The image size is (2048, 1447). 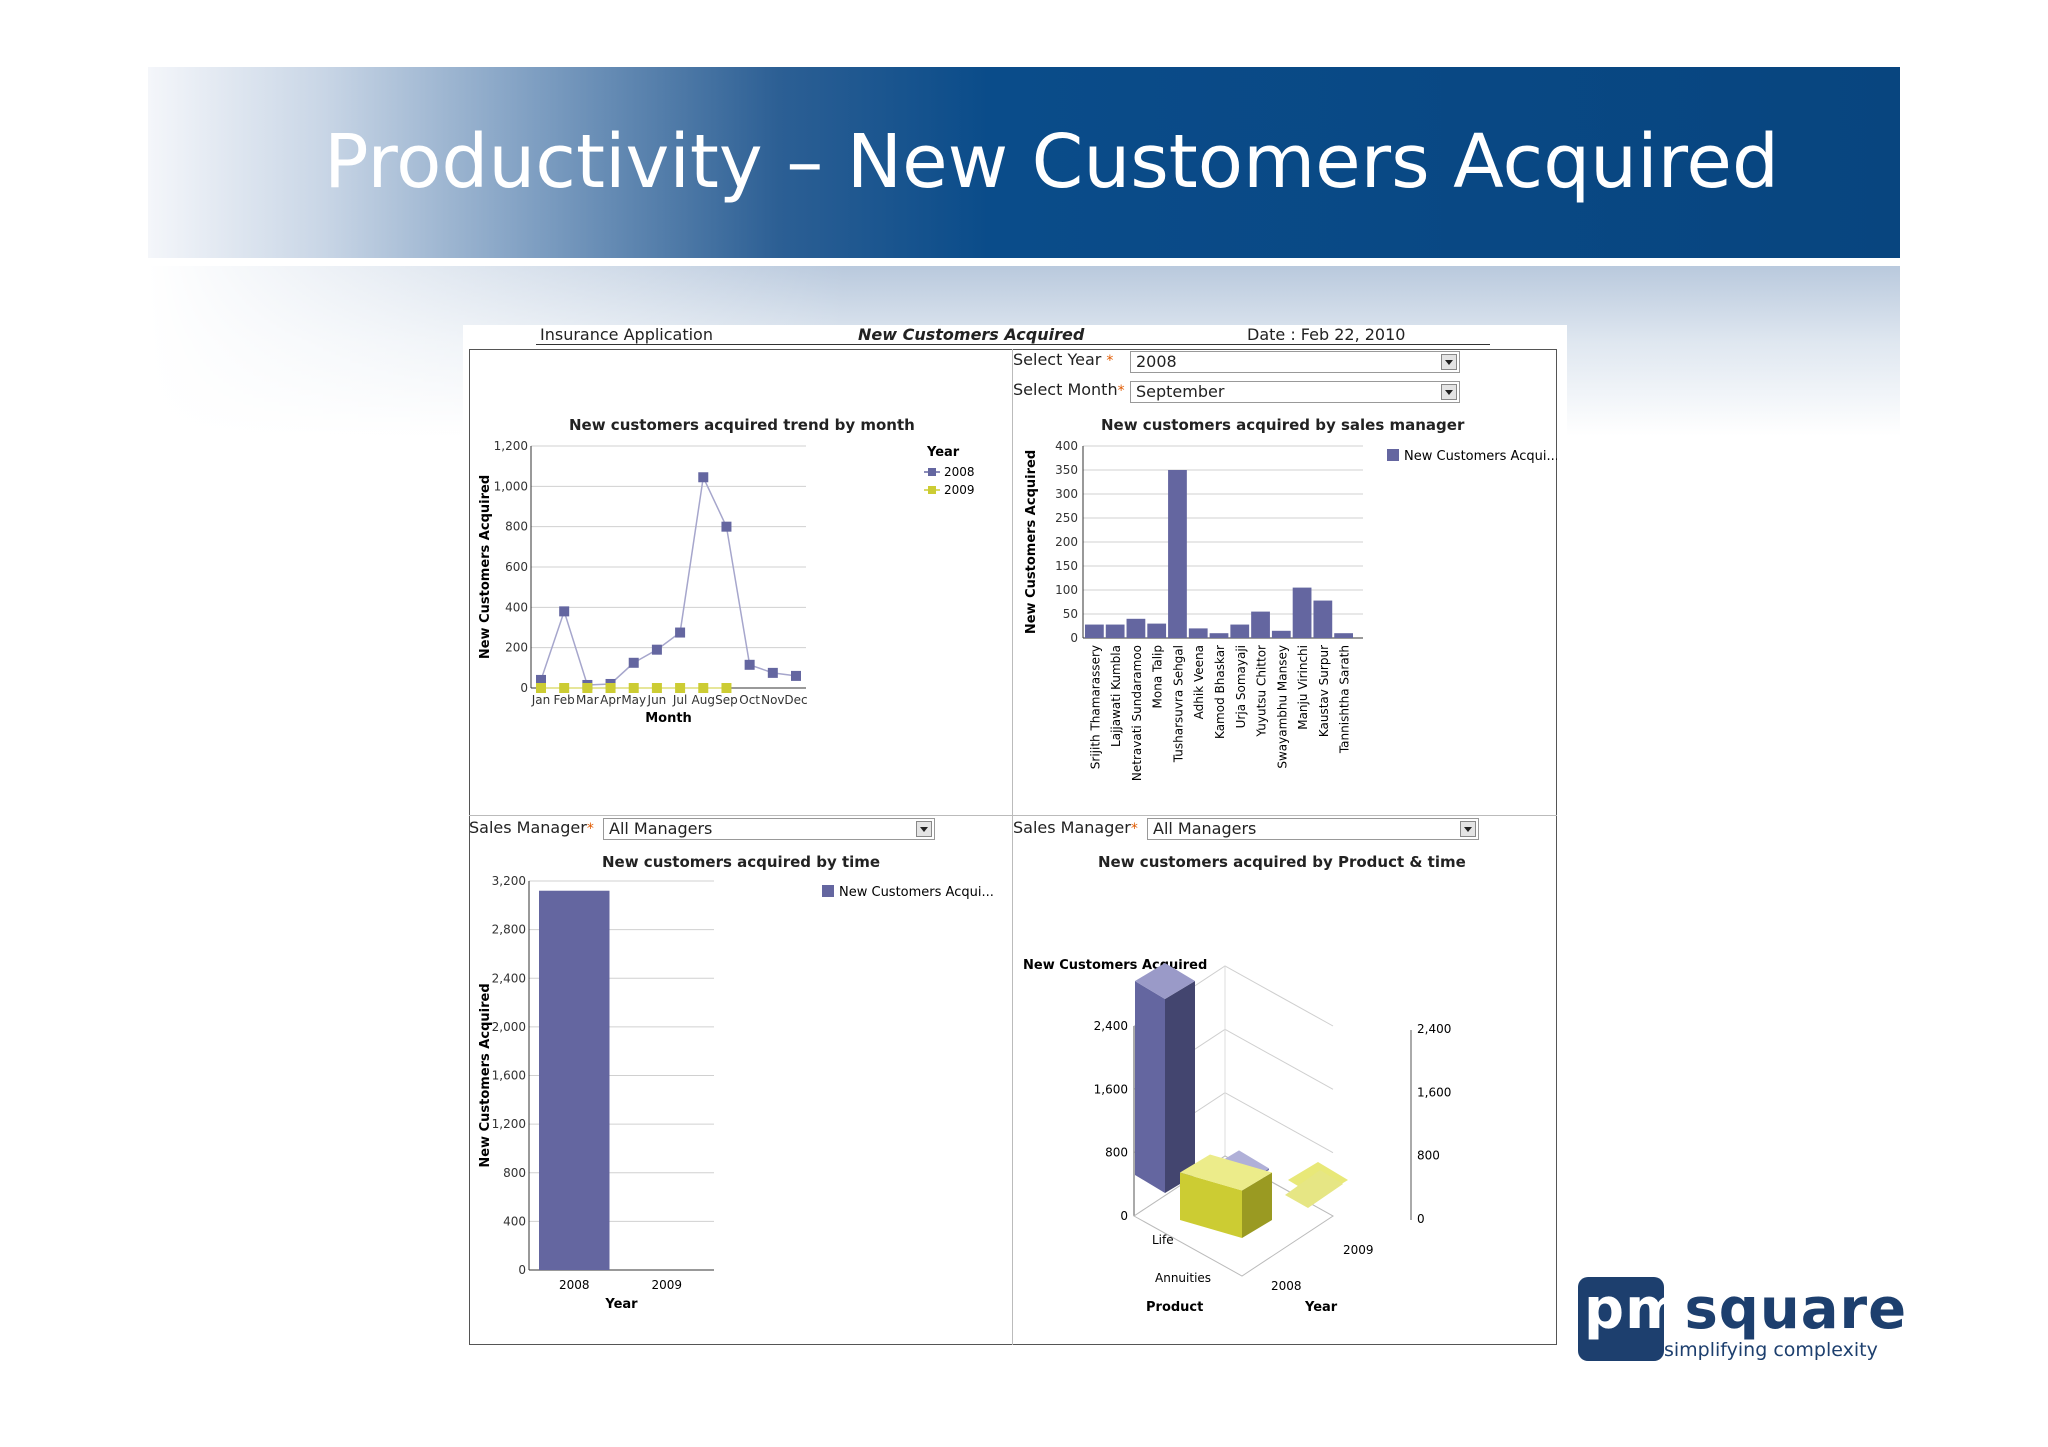 What do you see at coordinates (509, 930) in the screenshot?
I see `y-tick-label: 2,800` at bounding box center [509, 930].